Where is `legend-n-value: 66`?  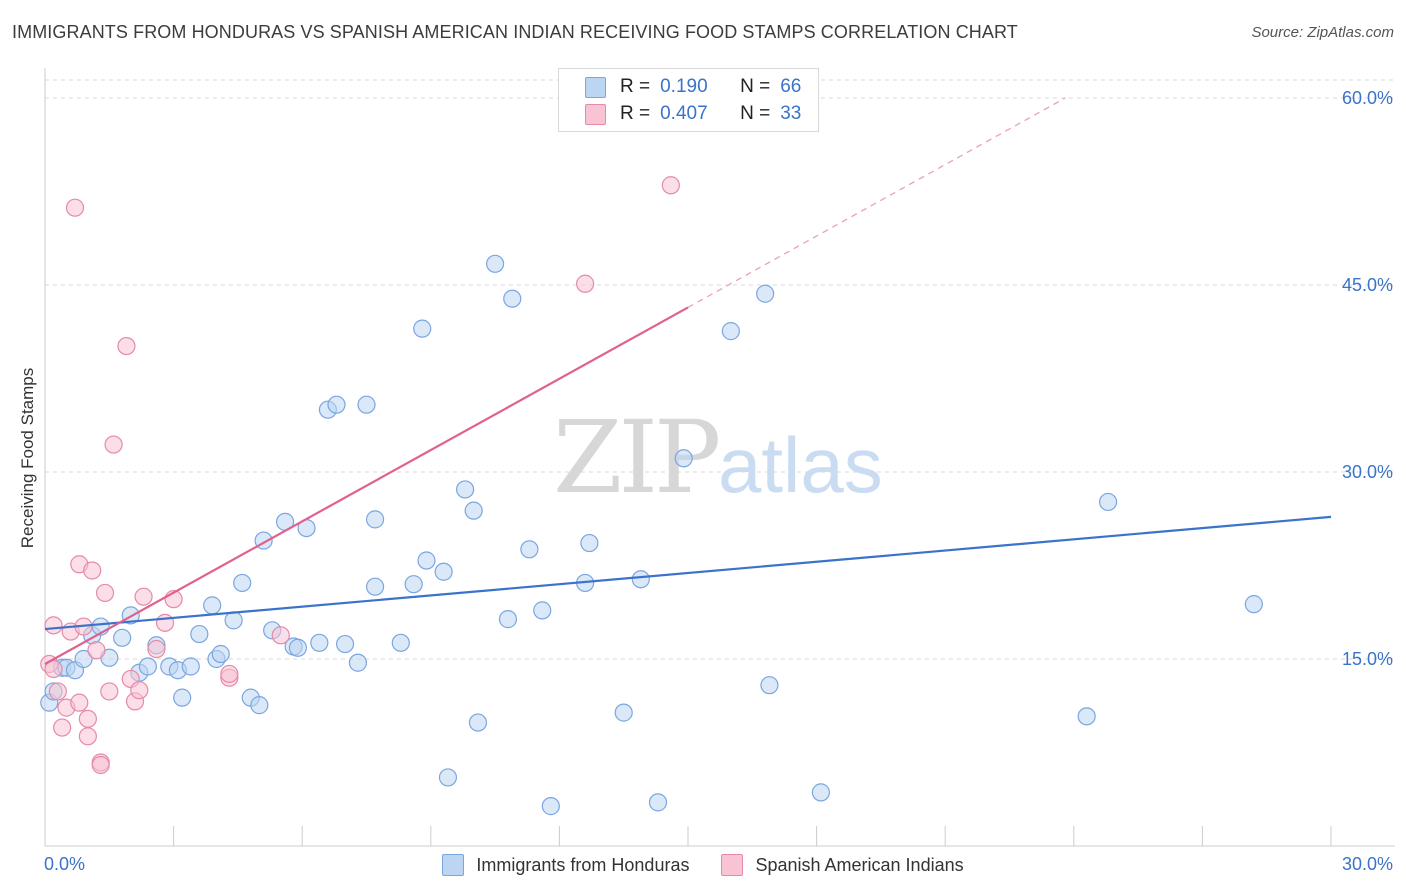 legend-n-value: 66 is located at coordinates (791, 86).